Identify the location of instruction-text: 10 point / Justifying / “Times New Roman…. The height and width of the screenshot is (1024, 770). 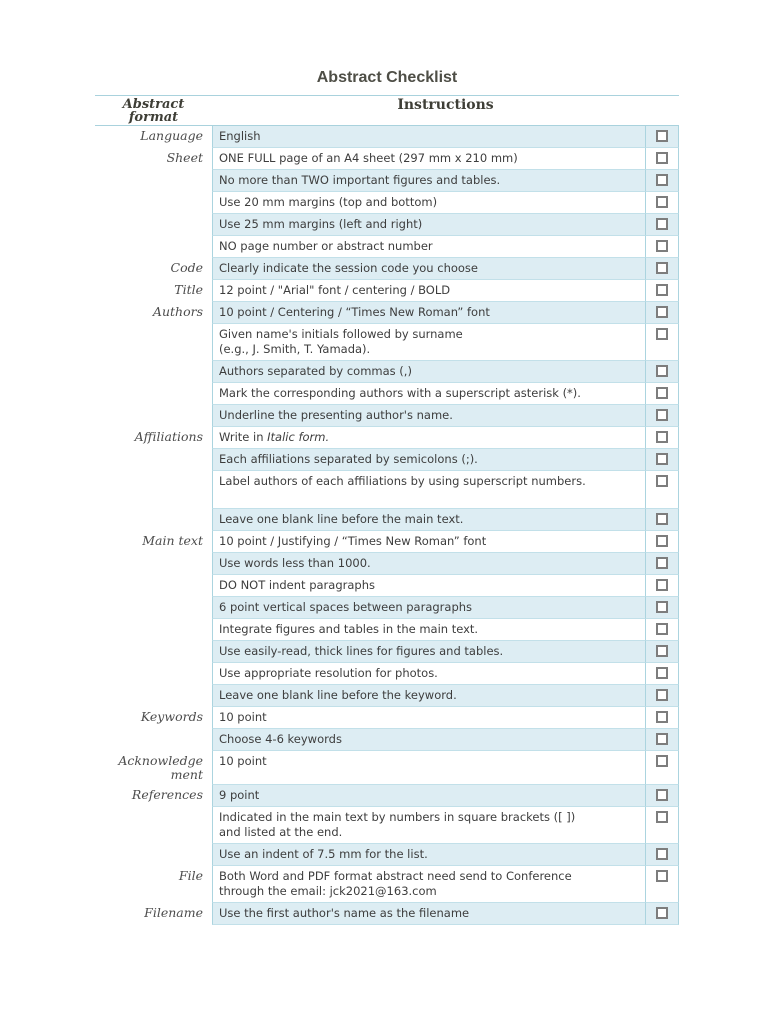
(428, 542).